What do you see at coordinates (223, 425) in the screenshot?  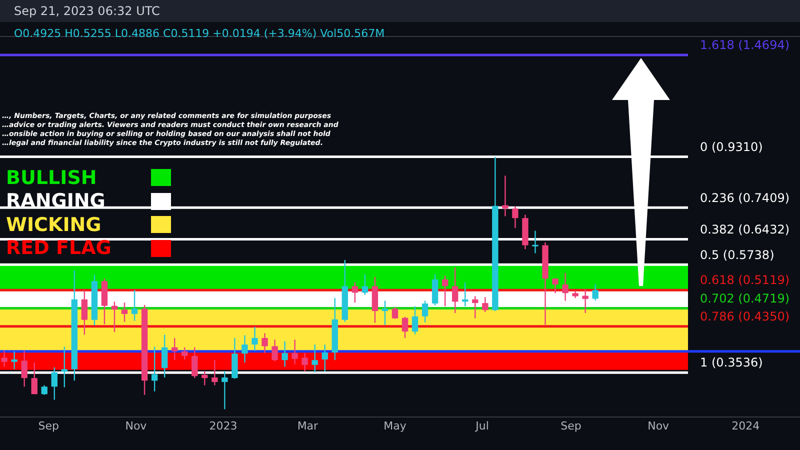 I see `x-tick-label: 2023` at bounding box center [223, 425].